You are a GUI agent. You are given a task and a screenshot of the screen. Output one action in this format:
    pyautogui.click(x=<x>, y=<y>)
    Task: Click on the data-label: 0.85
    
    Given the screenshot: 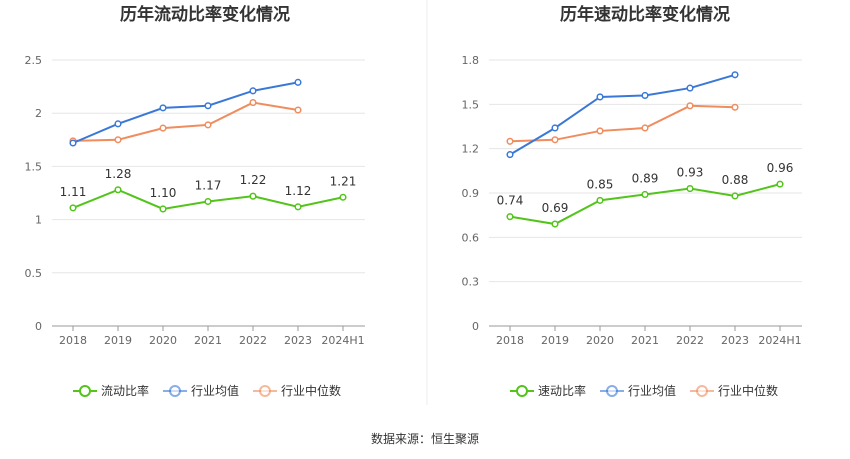 What is the action you would take?
    pyautogui.click(x=600, y=184)
    